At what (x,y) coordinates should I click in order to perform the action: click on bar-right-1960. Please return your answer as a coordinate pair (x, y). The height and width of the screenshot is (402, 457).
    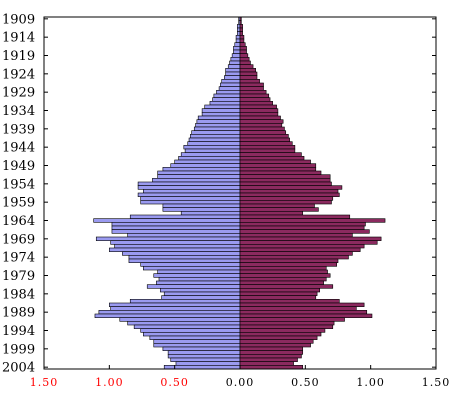
    Looking at the image, I should click on (277, 205).